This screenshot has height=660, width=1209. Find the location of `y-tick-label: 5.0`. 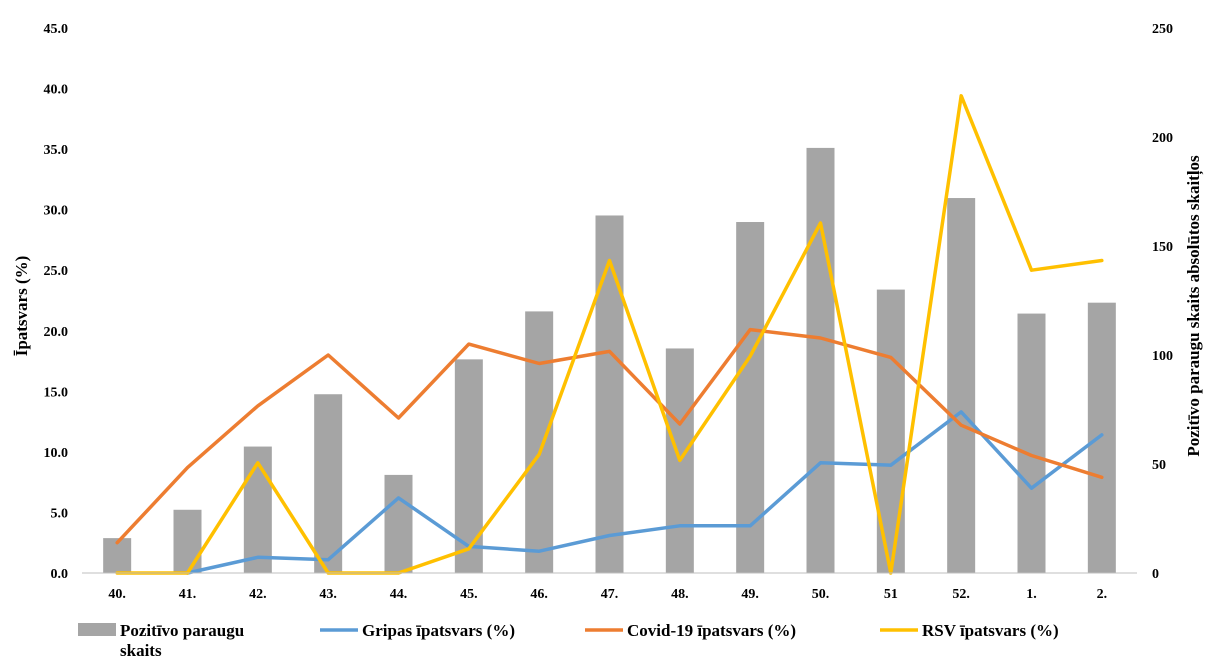

y-tick-label: 5.0 is located at coordinates (60, 513).